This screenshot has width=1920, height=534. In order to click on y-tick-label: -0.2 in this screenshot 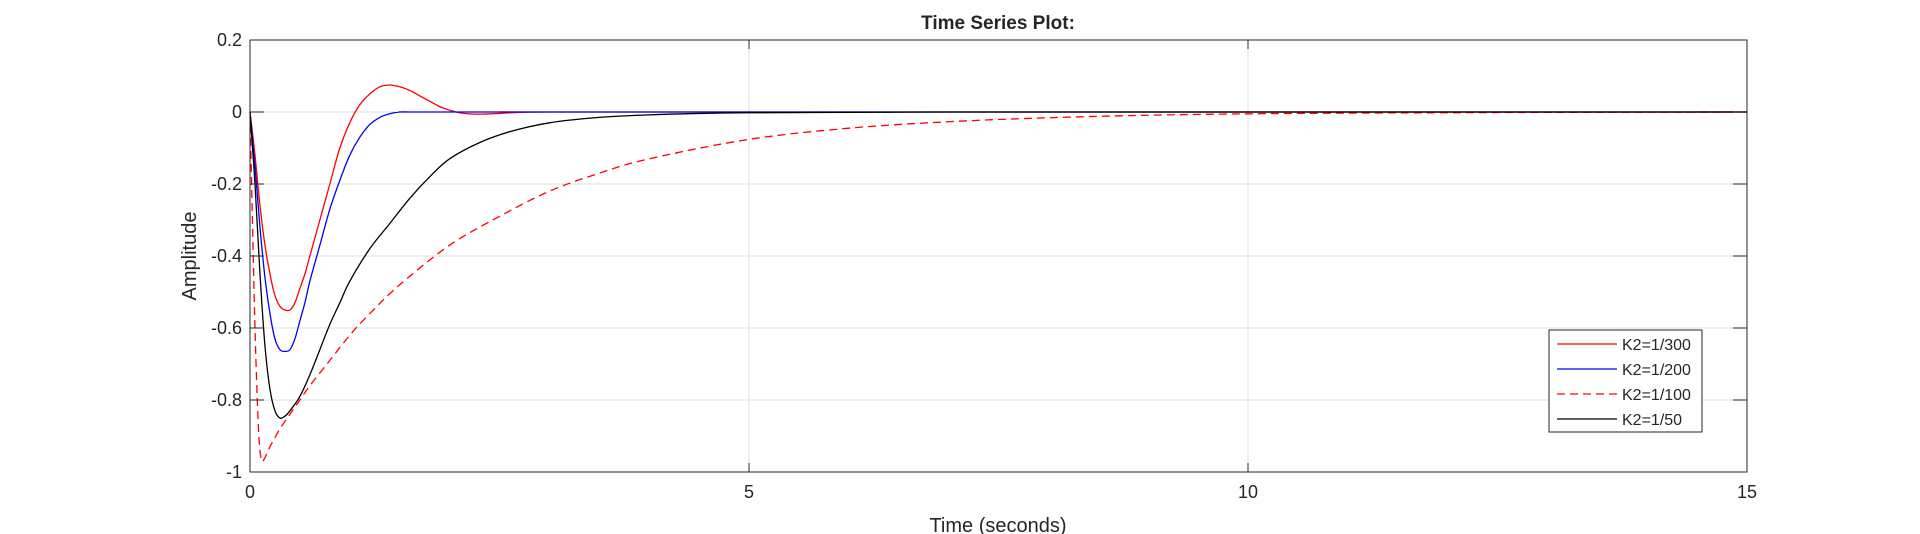, I will do `click(226, 184)`.